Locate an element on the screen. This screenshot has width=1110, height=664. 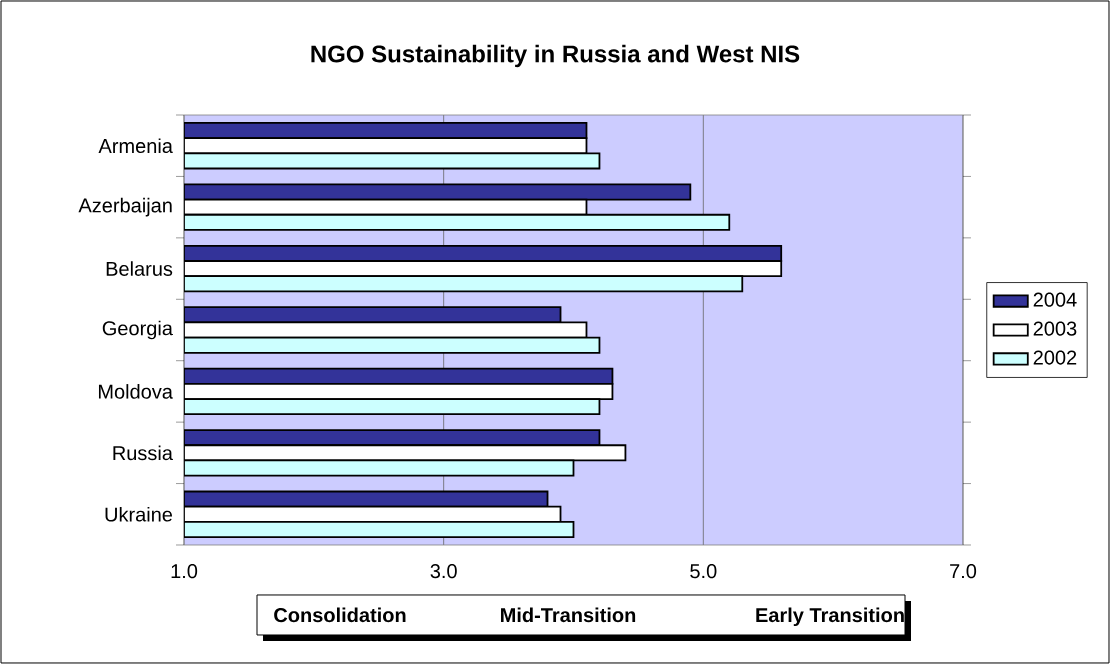
x-tick-label: 1.0 is located at coordinates (184, 571).